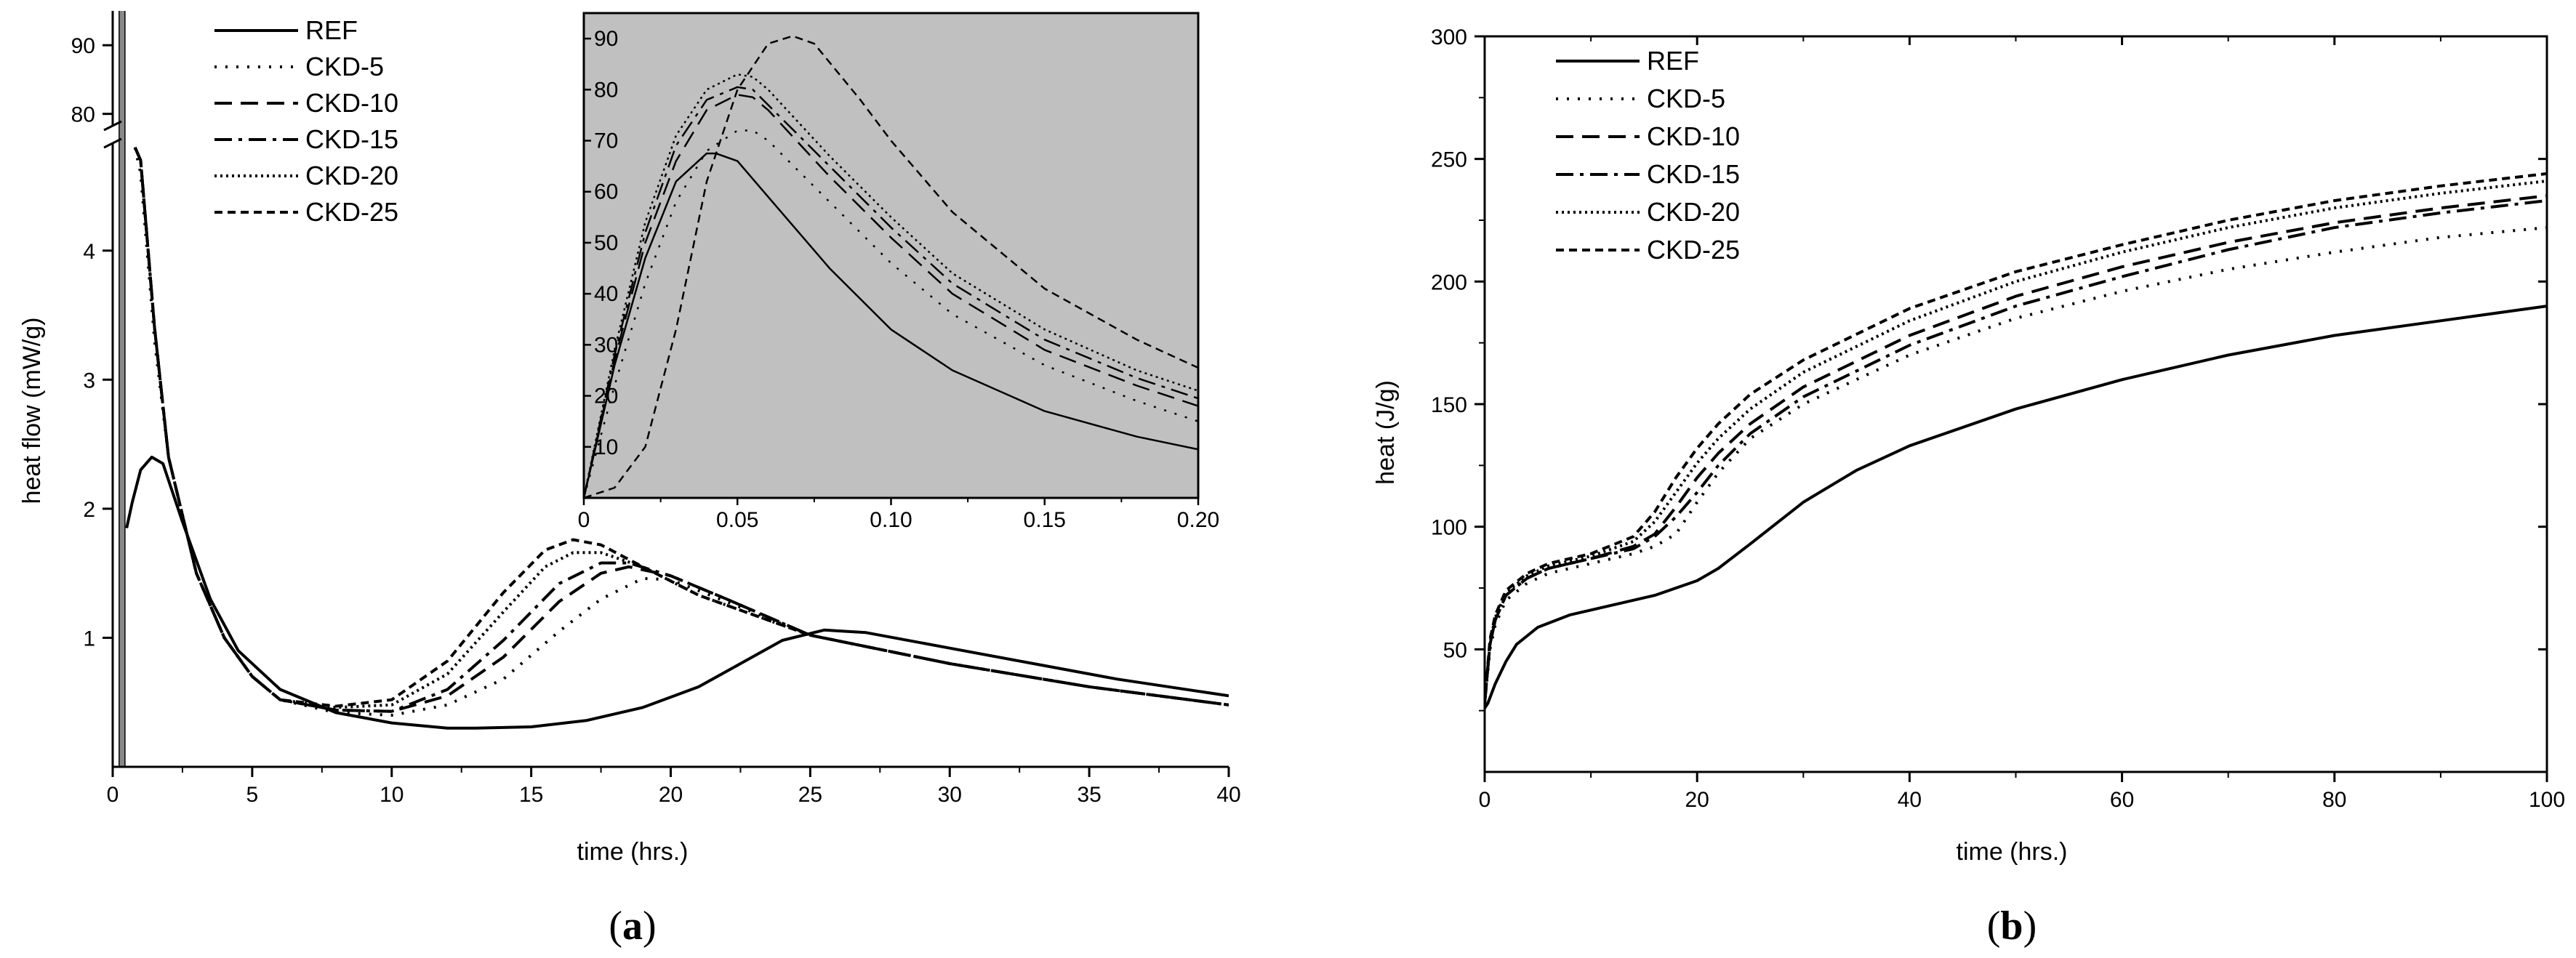 This screenshot has height=958, width=2576. Describe the element at coordinates (252, 795) in the screenshot. I see `panel-a-xtick-label: 5` at that location.